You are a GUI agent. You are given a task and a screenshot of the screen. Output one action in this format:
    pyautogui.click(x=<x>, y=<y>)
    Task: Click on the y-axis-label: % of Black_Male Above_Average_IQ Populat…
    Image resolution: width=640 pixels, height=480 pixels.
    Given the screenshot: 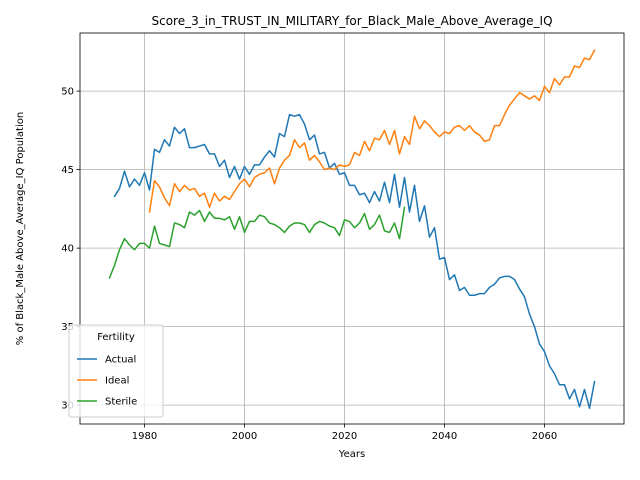 What is the action you would take?
    pyautogui.click(x=20, y=228)
    